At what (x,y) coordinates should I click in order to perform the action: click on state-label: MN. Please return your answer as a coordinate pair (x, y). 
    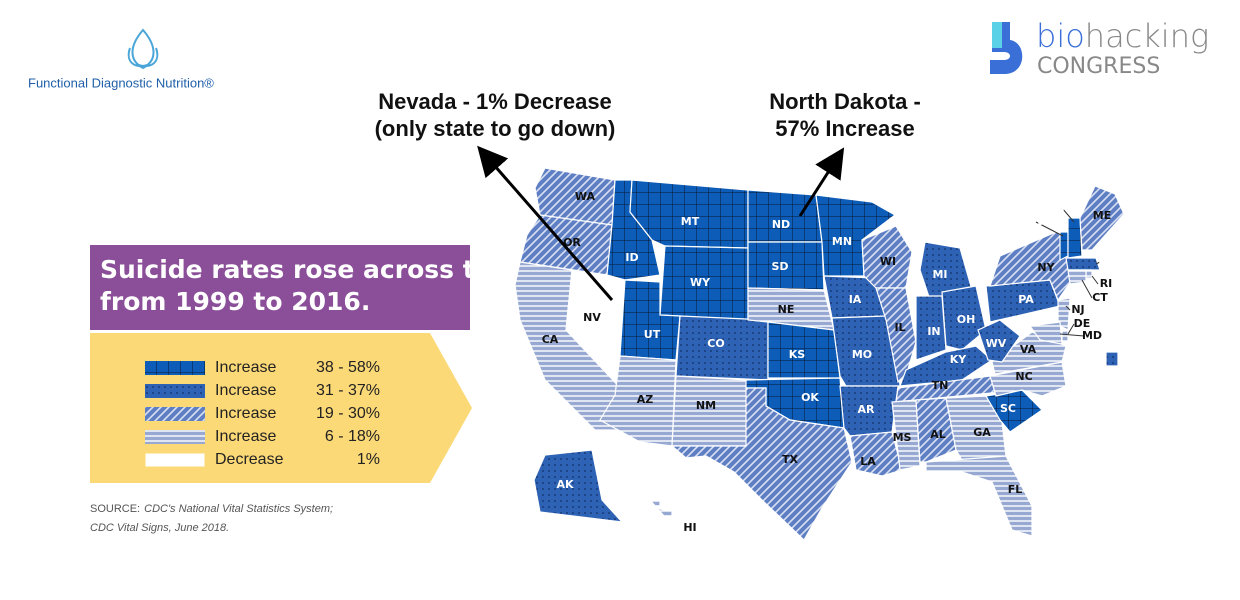
    Looking at the image, I should click on (842, 241).